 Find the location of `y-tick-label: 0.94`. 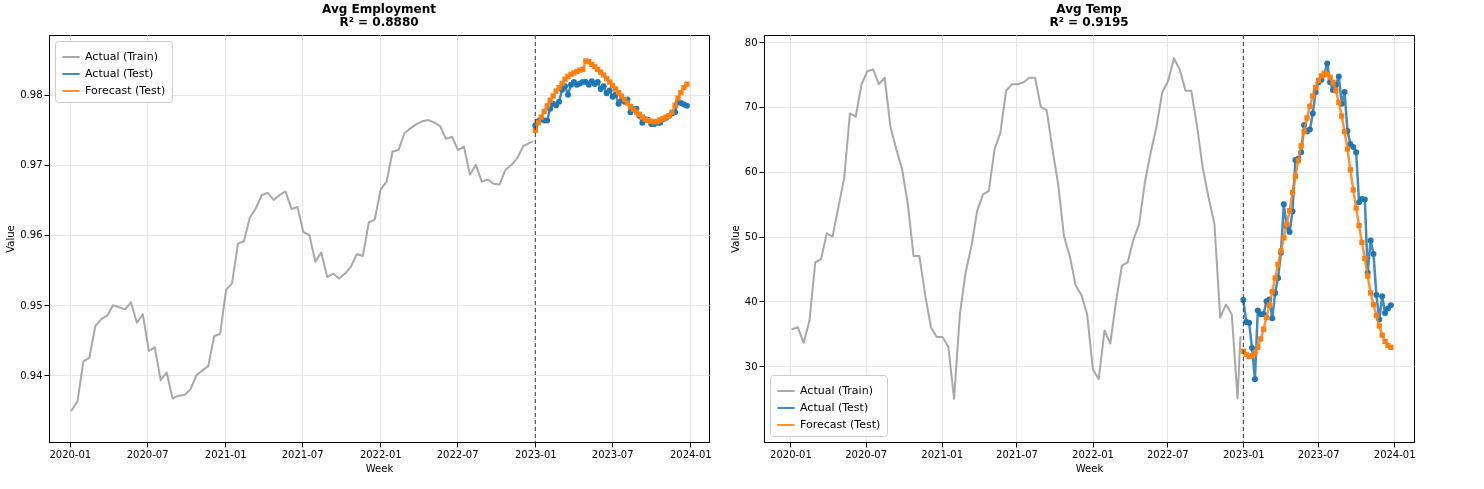

y-tick-label: 0.94 is located at coordinates (31, 375).